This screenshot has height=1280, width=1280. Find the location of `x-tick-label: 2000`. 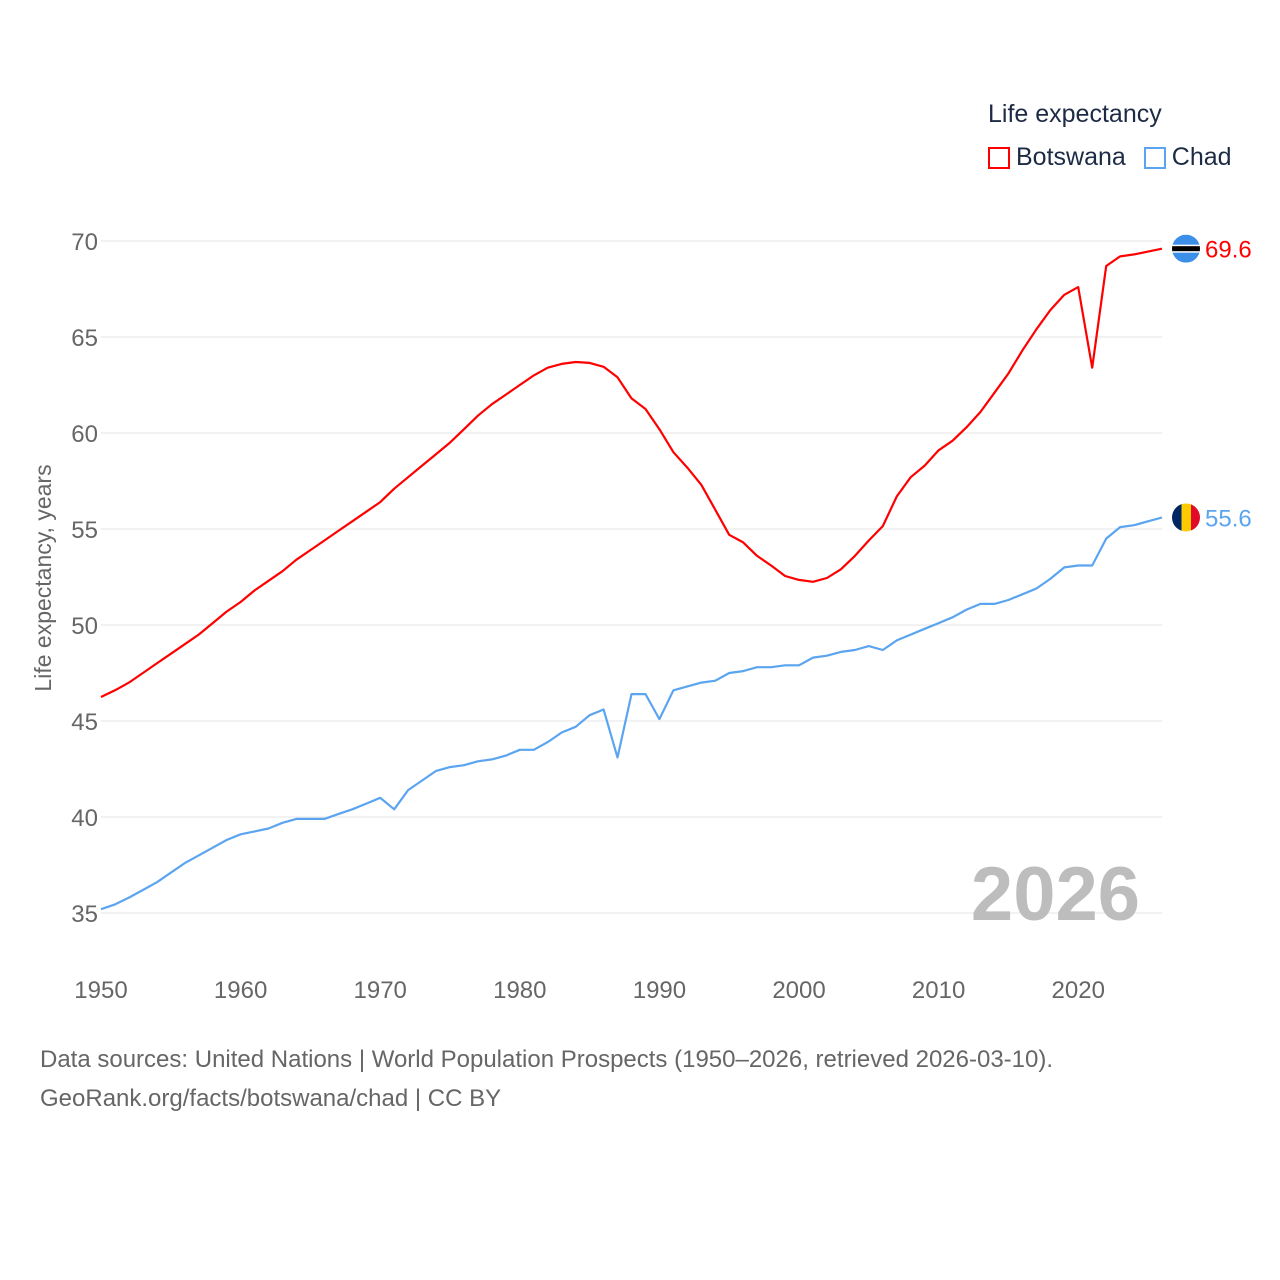

x-tick-label: 2000 is located at coordinates (798, 990).